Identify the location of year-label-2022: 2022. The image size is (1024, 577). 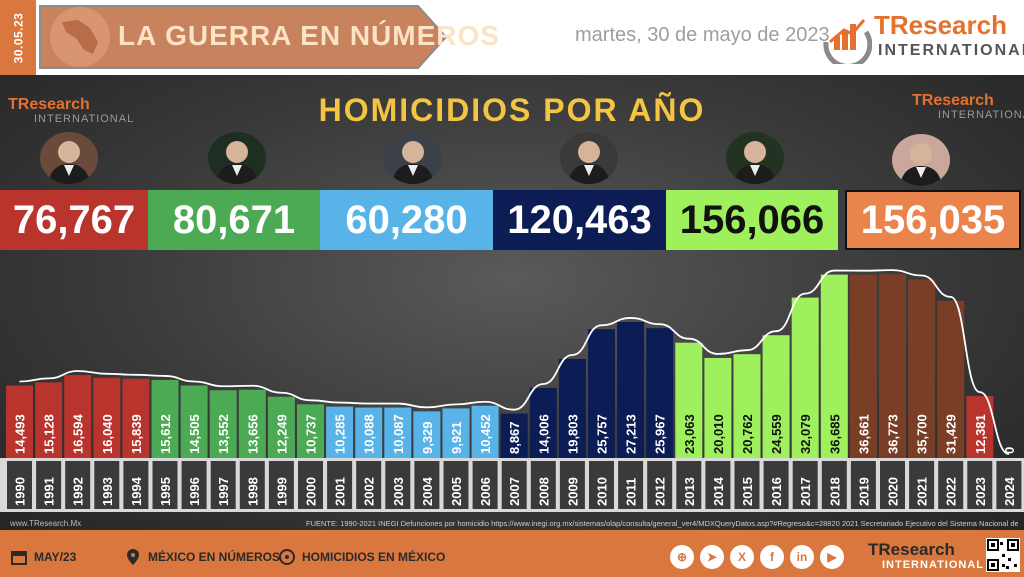
(951, 491).